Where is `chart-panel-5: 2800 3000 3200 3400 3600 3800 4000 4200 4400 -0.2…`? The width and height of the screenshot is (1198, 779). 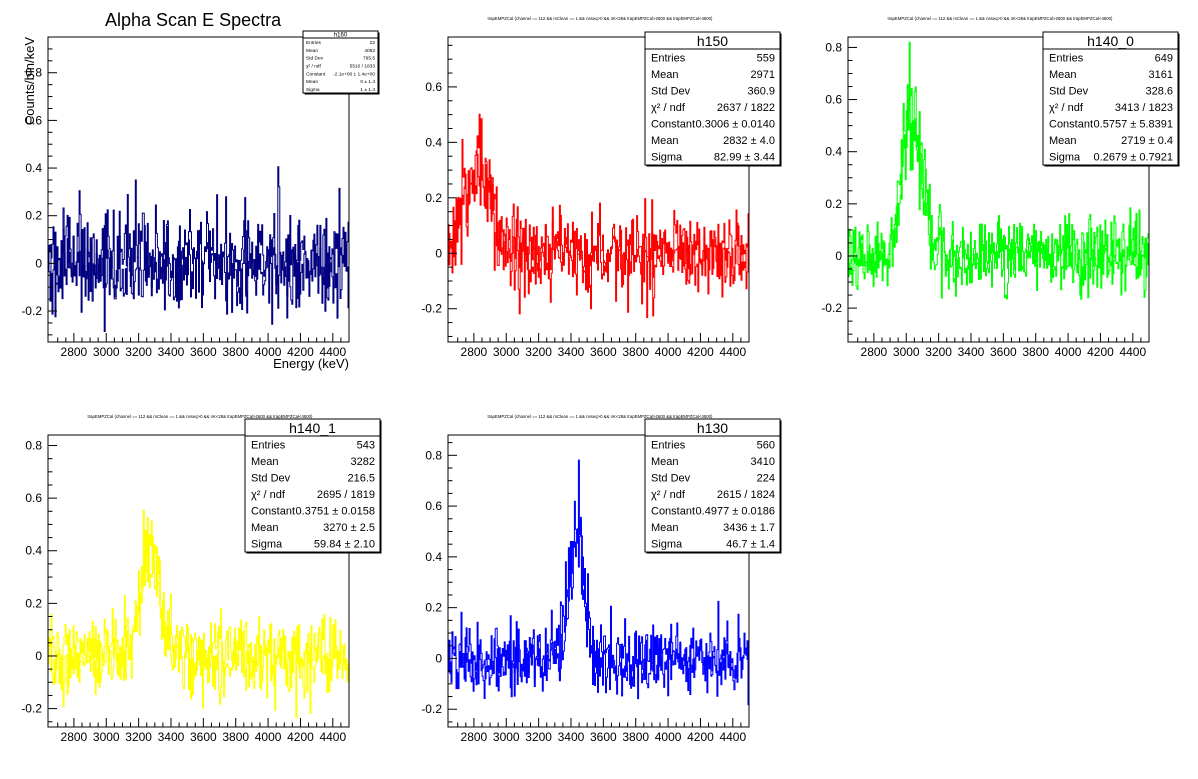
chart-panel-5: 2800 3000 3200 3400 3600 3800 4000 4200 4400 -0.2… is located at coordinates (601, 579).